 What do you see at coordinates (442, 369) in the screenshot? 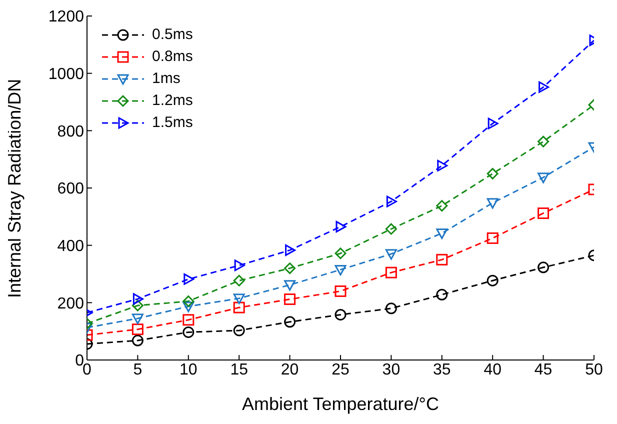
I see `x-tick-label: 35` at bounding box center [442, 369].